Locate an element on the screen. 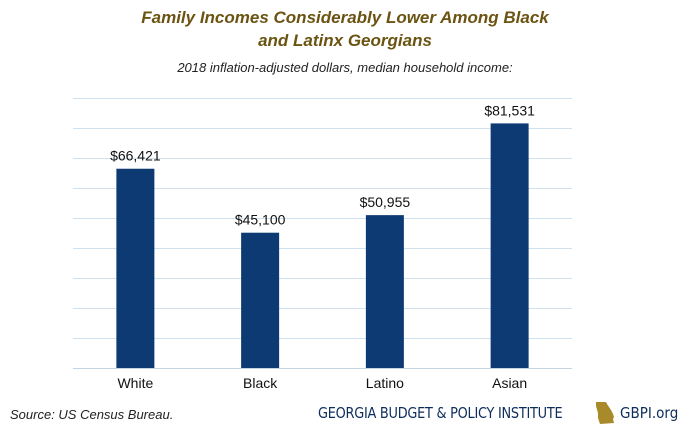  x-tick-label-black: Black is located at coordinates (260, 383).